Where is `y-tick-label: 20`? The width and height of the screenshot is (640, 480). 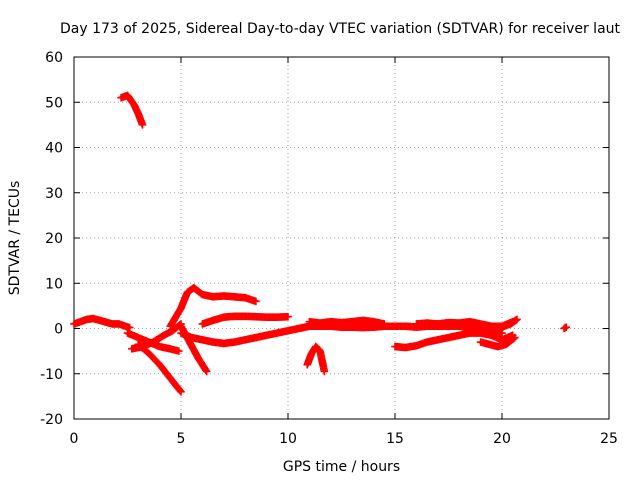
y-tick-label: 20 is located at coordinates (54, 239).